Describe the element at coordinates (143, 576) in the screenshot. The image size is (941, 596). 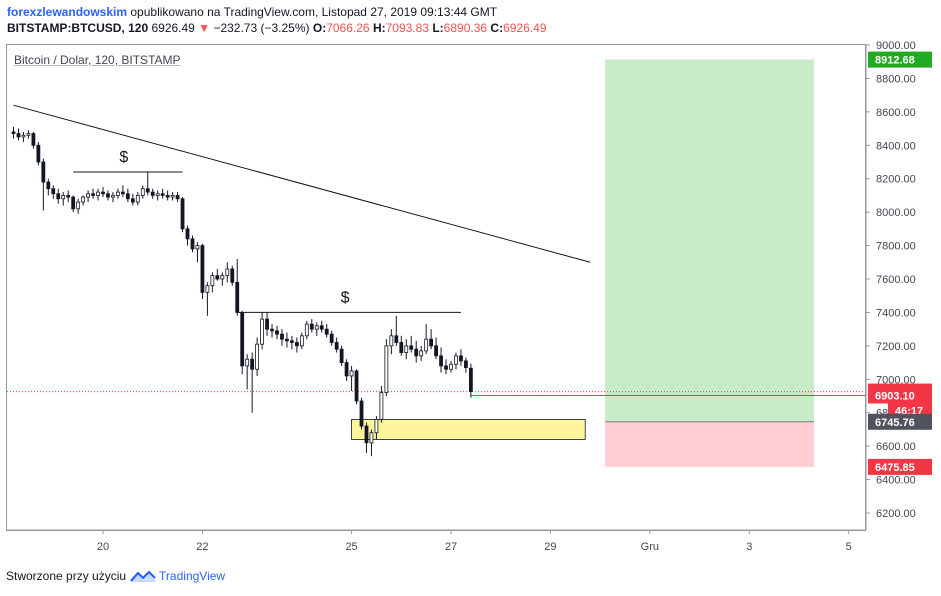
I see `tradingview-logo-icon` at that location.